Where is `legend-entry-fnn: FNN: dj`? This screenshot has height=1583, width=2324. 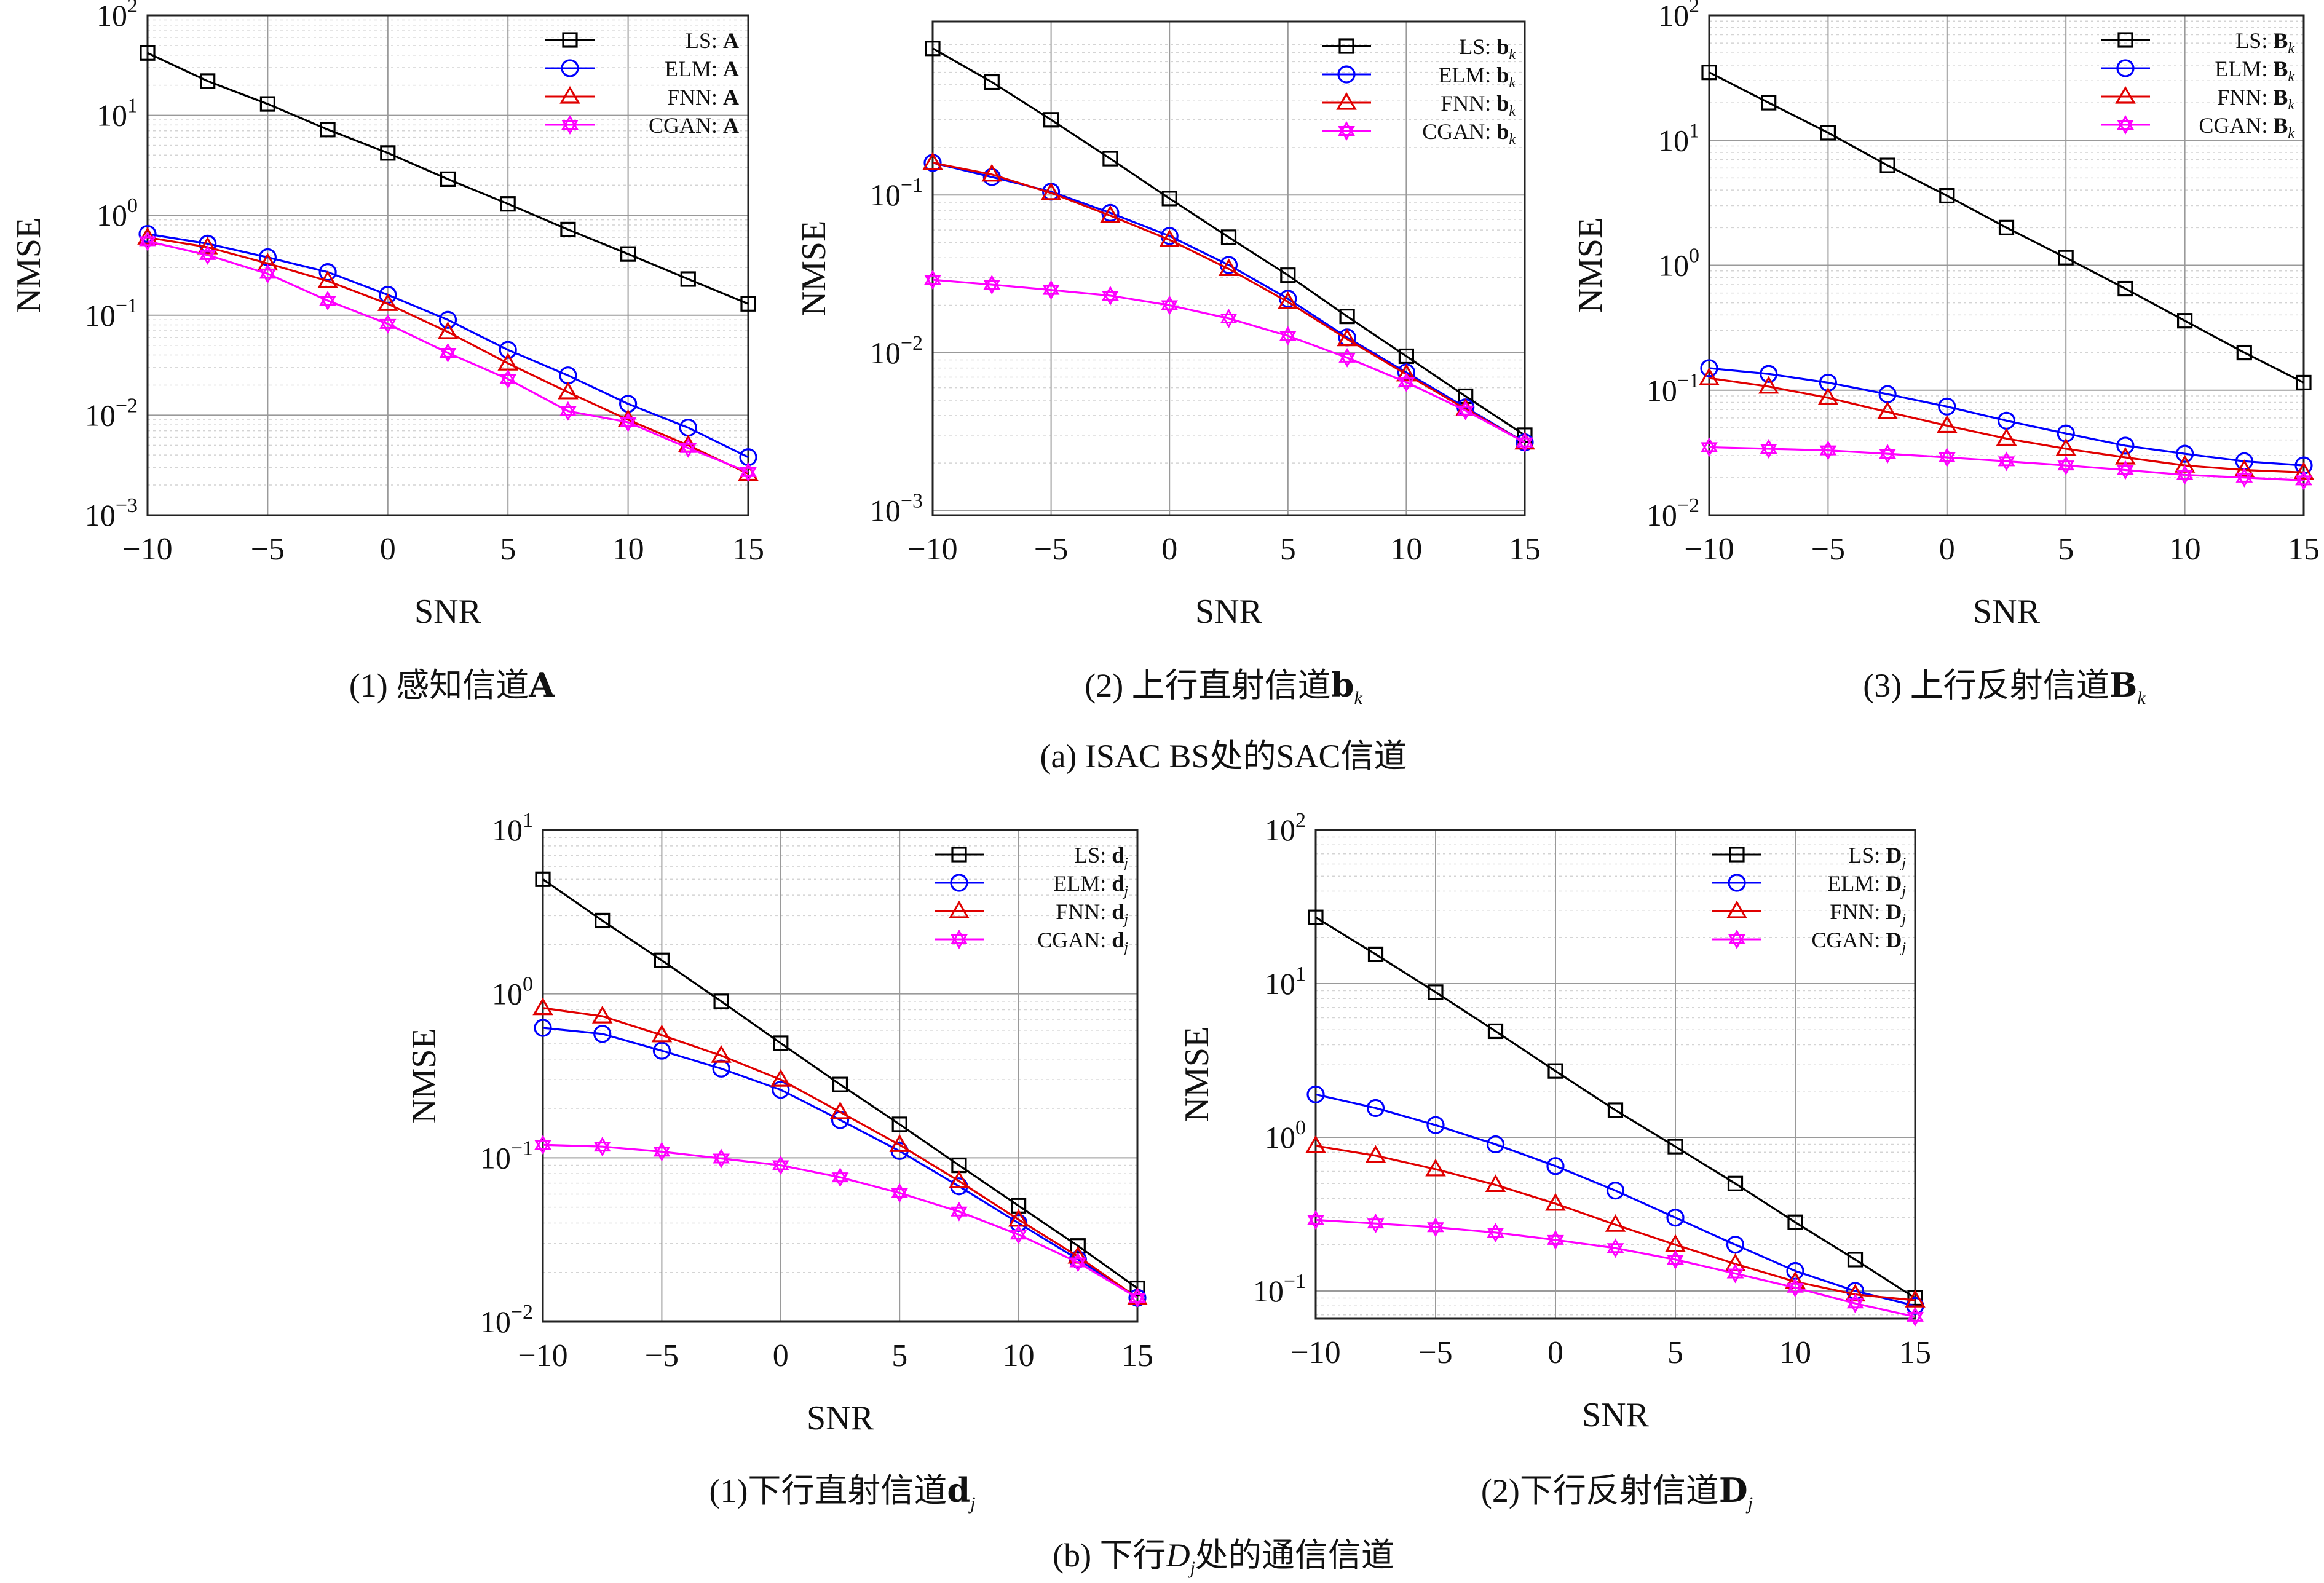
legend-entry-fnn: FNN: dj is located at coordinates (1031, 913).